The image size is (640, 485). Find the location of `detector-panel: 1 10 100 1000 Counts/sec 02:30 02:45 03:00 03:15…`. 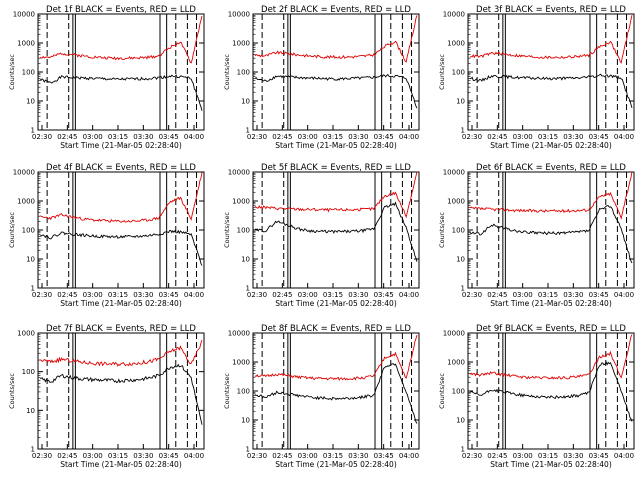

detector-panel: 1 10 100 1000 Counts/sec 02:30 02:45 03:00 03:15… is located at coordinates (106, 396).